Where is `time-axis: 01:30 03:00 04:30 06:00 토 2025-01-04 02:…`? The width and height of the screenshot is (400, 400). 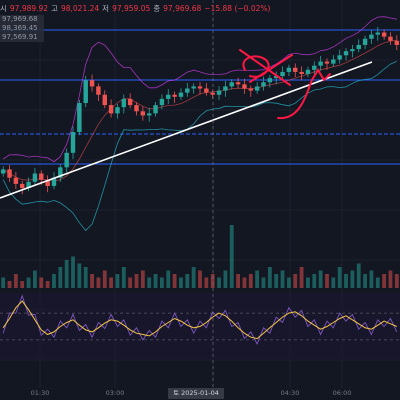 time-axis: 01:30 03:00 04:30 06:00 토 2025-01-04 02:… is located at coordinates (200, 394).